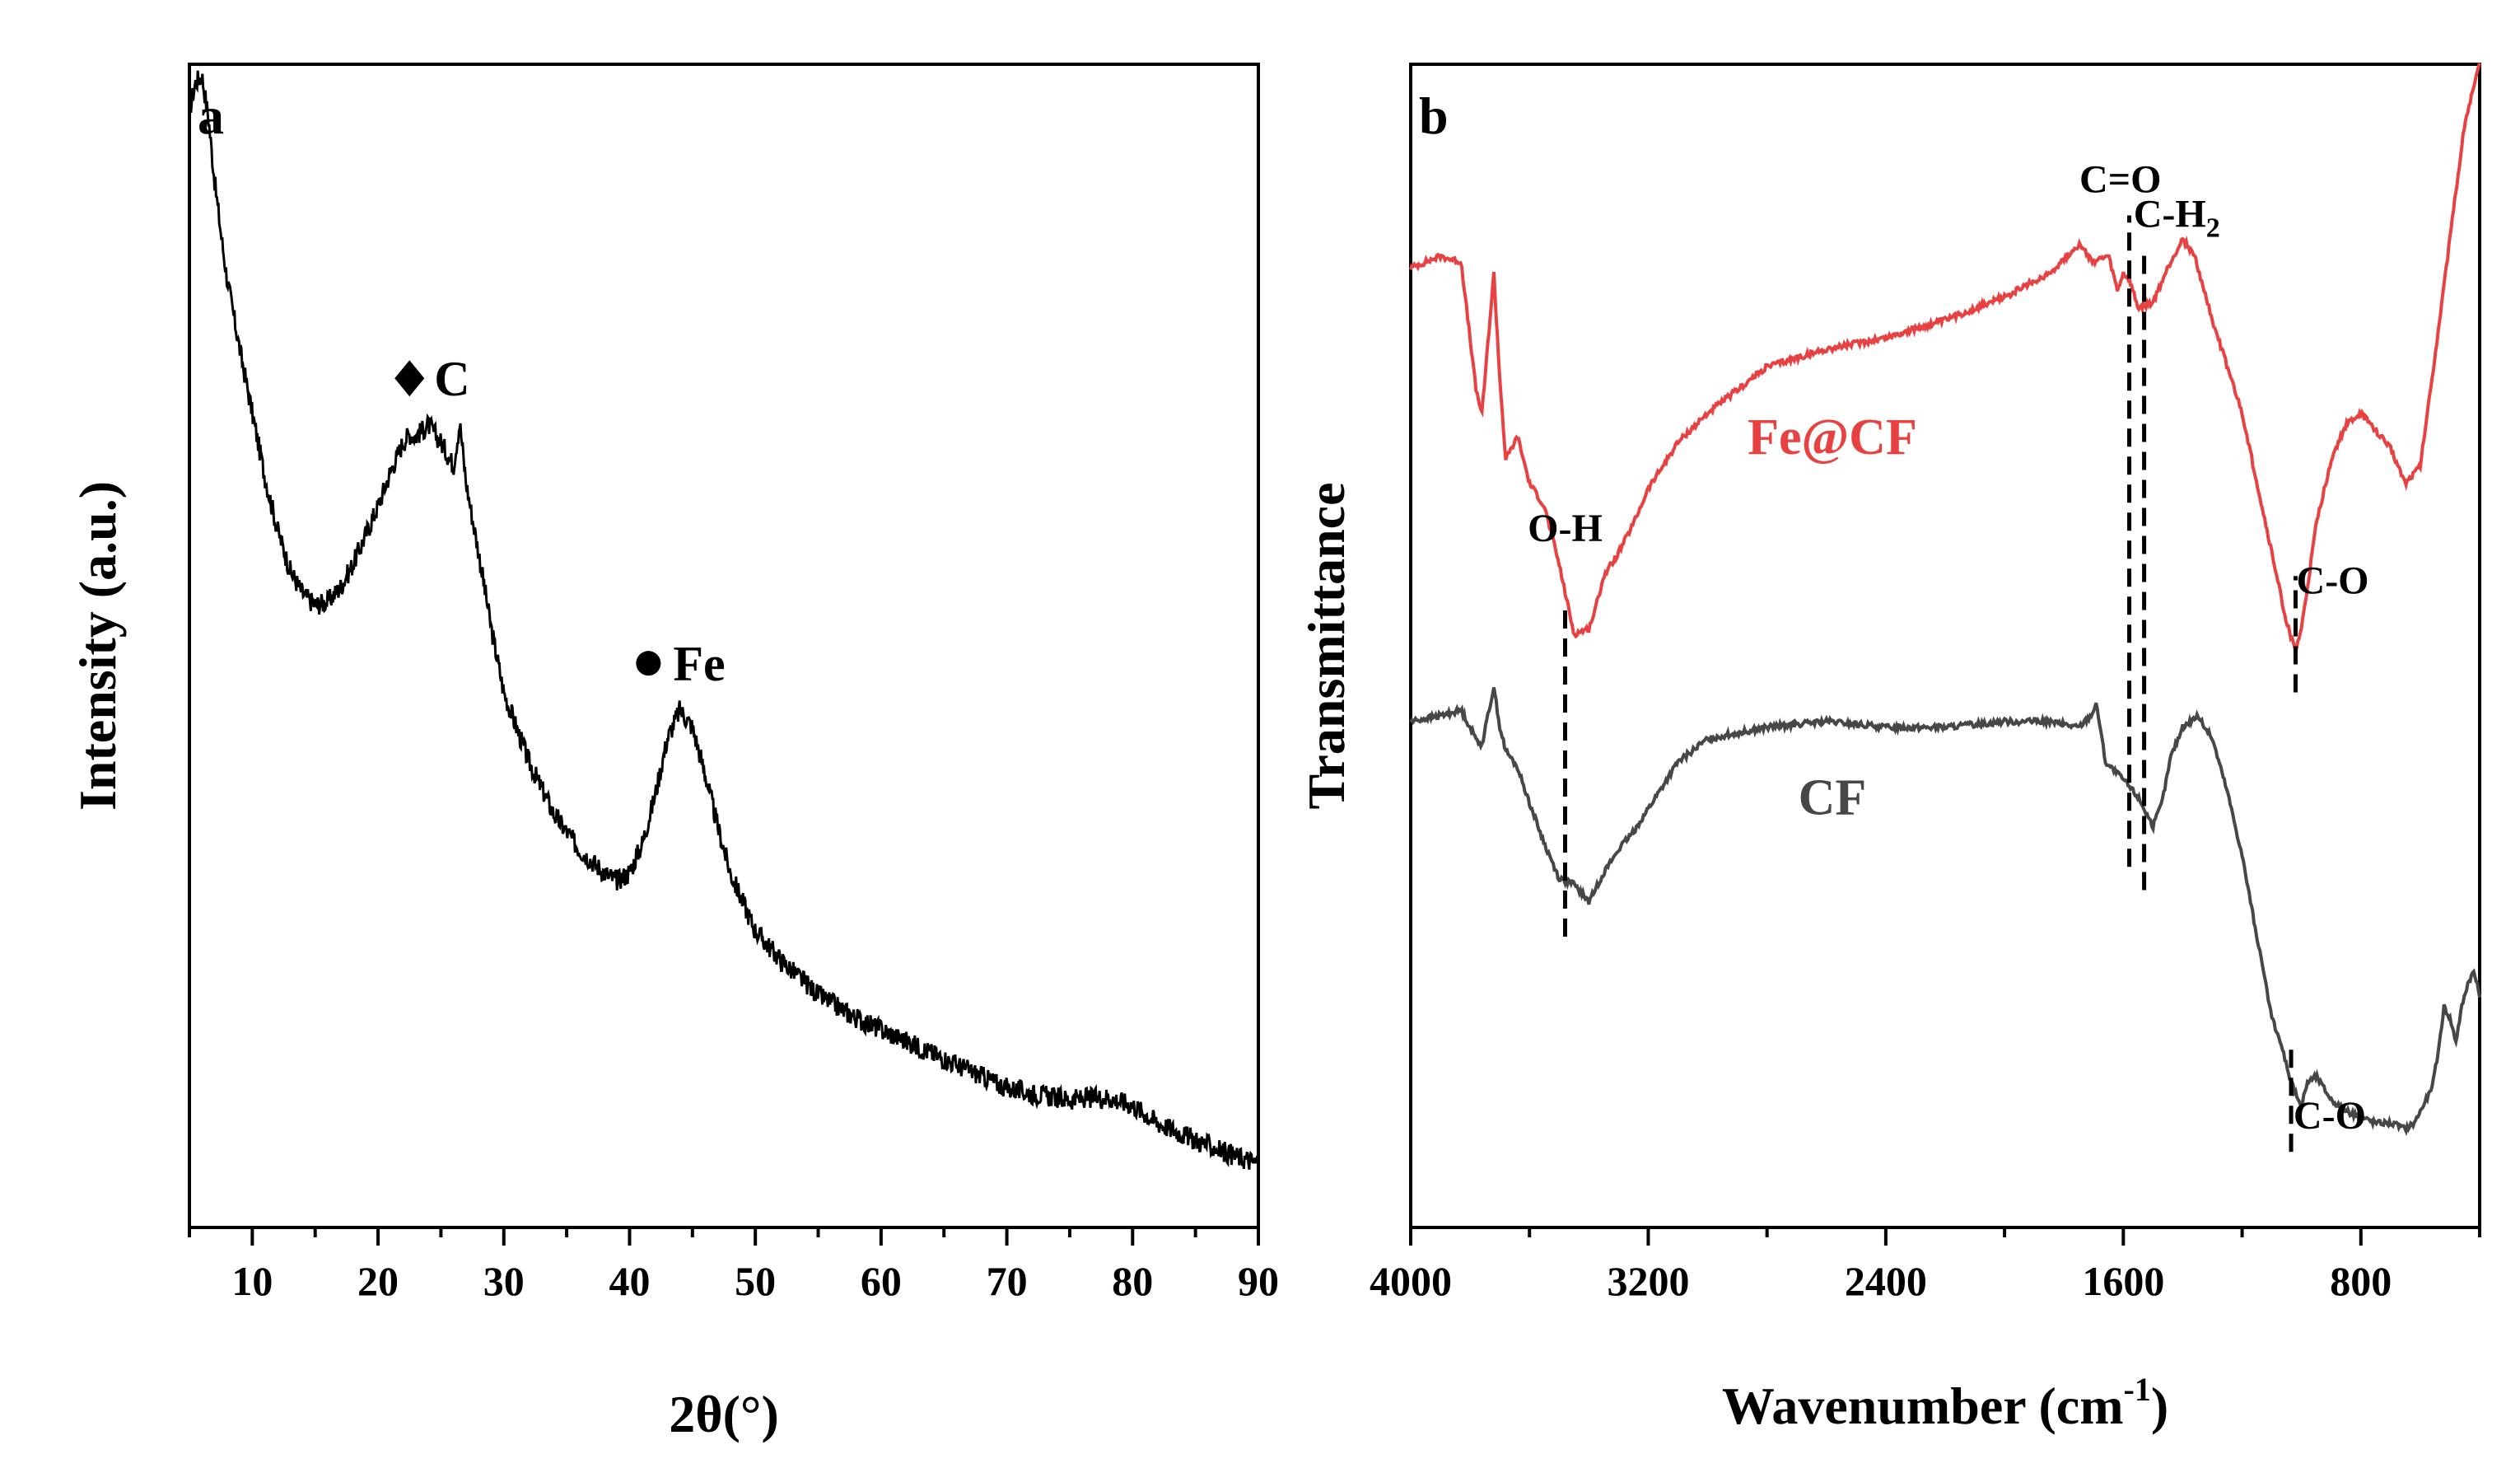 Image resolution: width=2520 pixels, height=1468 pixels. Describe the element at coordinates (451, 379) in the screenshot. I see `annotation-label-c: C` at that location.